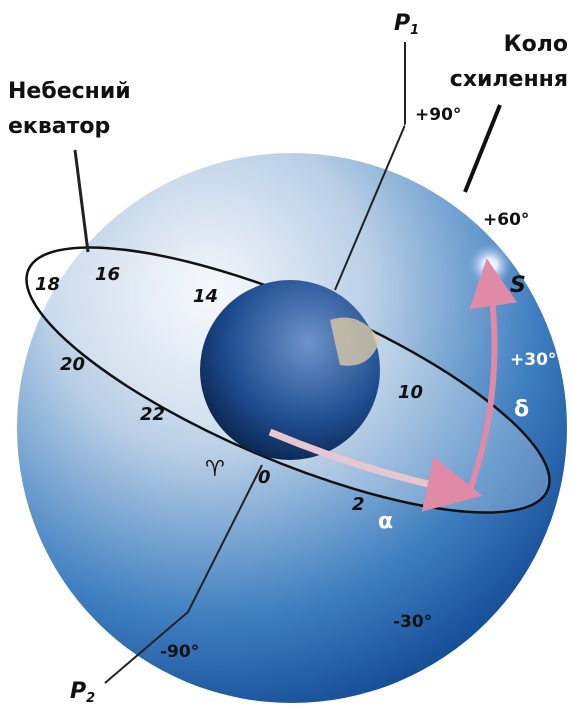 Image resolution: width=573 pixels, height=707 pixels. Describe the element at coordinates (215, 469) in the screenshot. I see `aries-symbol: ♈` at that location.